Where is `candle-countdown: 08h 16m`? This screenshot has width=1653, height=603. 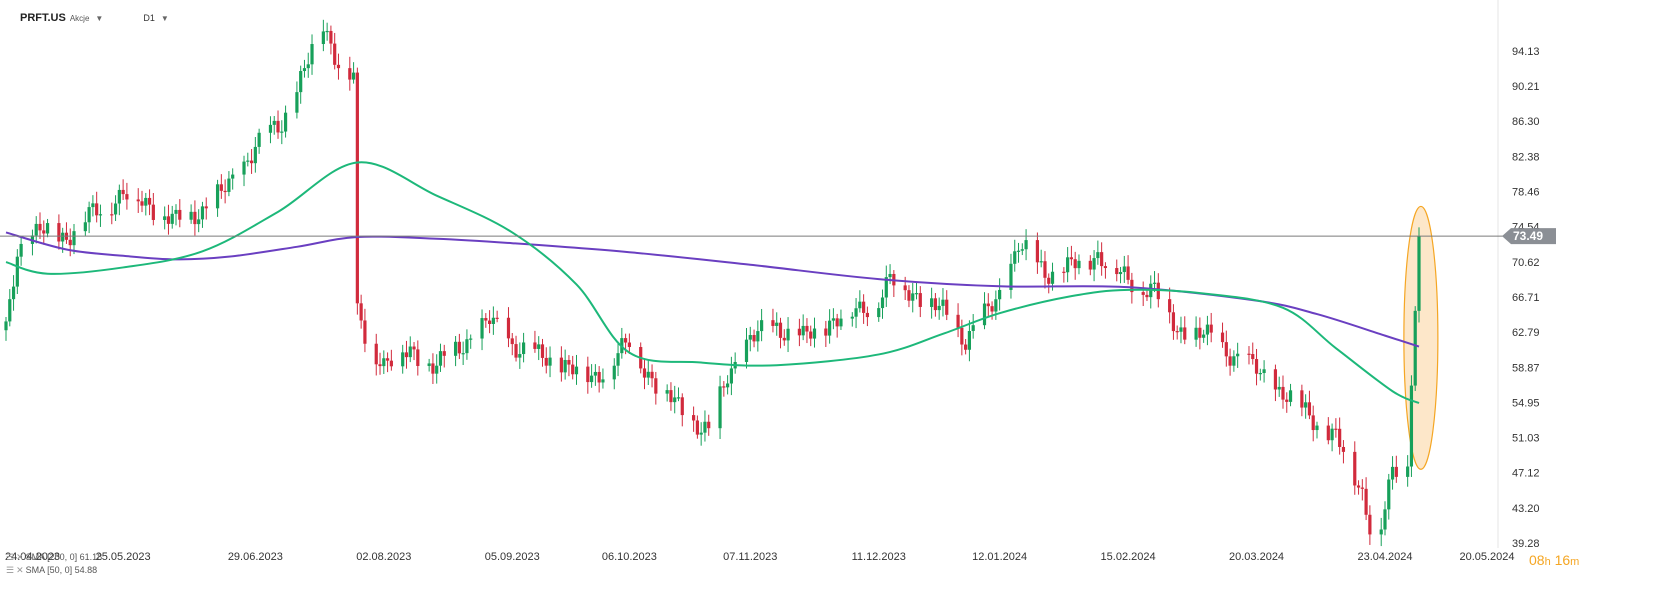
candle-countdown: 08h 16m is located at coordinates (1554, 560).